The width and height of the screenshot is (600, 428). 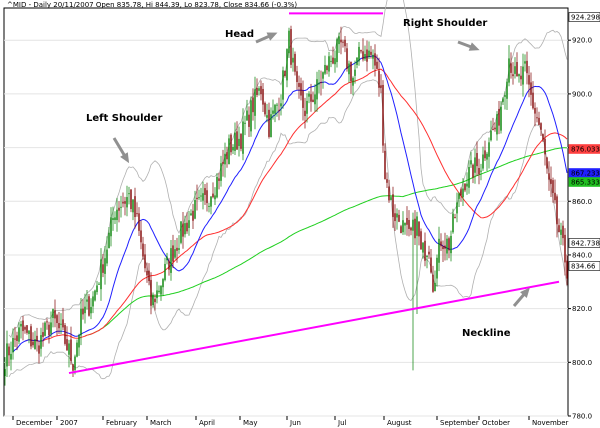 I want to click on right-shoulder-arrow, so click(x=468, y=45).